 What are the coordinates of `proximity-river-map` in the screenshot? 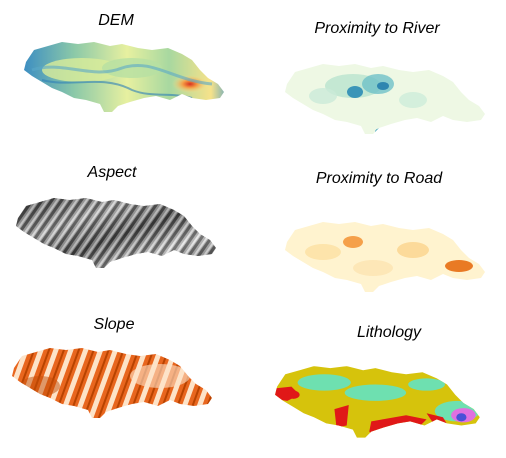 It's located at (385, 99).